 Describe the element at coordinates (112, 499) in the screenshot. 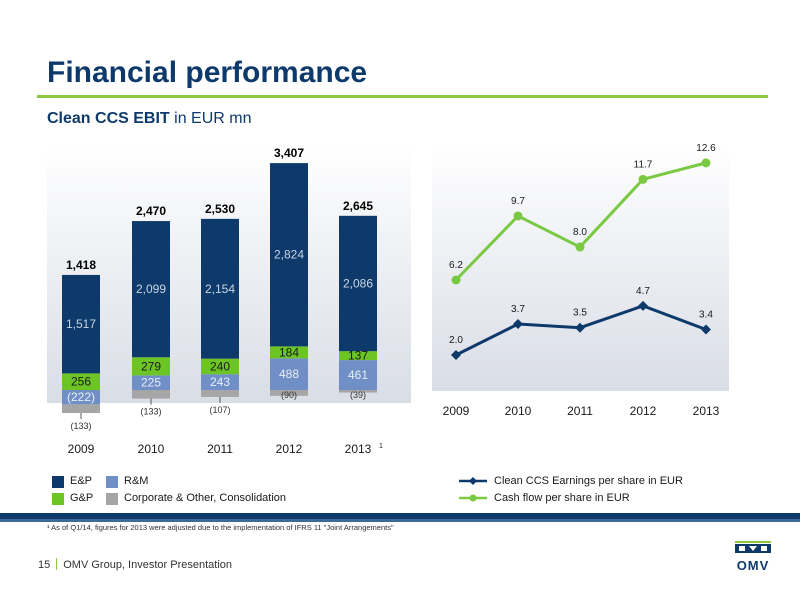

I see `legend-swatch-corp` at that location.